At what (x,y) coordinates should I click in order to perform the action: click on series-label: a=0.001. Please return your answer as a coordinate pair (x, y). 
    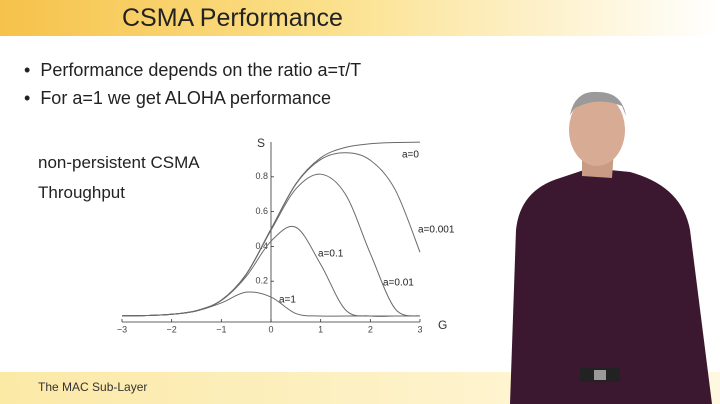
    Looking at the image, I should click on (436, 230).